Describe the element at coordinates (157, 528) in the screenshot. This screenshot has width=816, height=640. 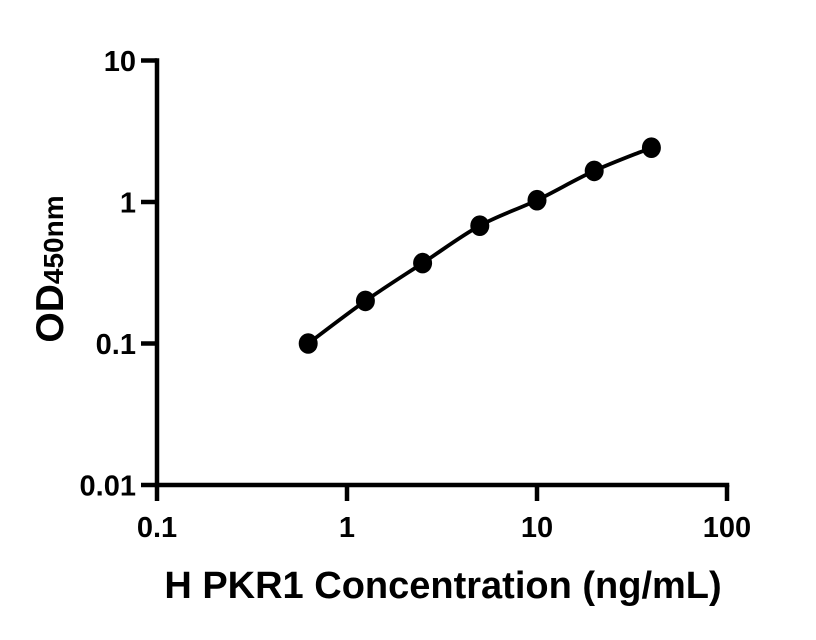
I see `x-tick-label: 0.1` at that location.